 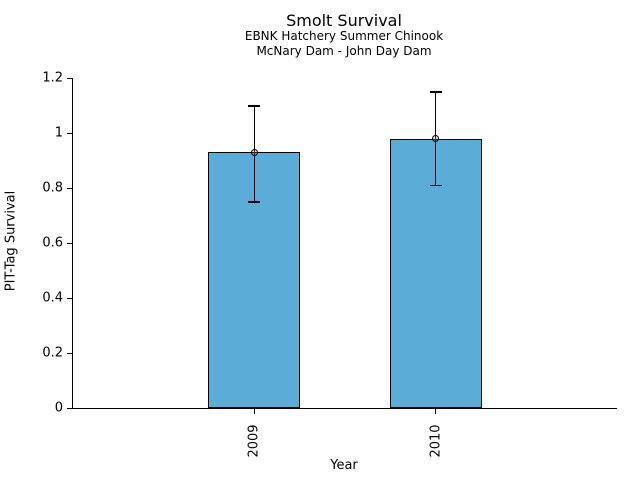 What do you see at coordinates (52, 243) in the screenshot?
I see `y-tick-label: 0.6` at bounding box center [52, 243].